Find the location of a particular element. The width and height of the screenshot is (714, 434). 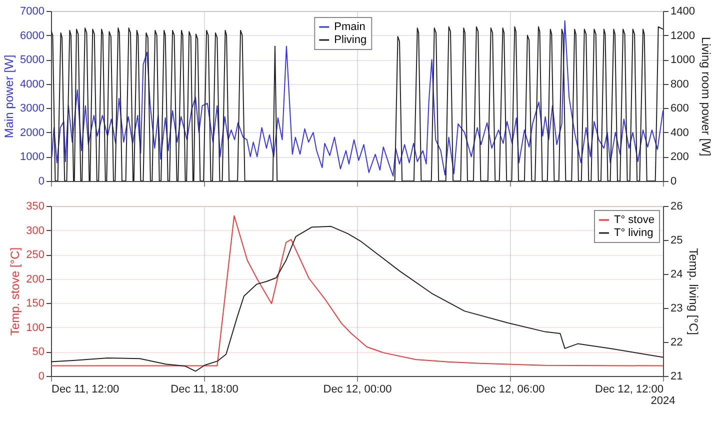

legend-label: Pmain is located at coordinates (350, 27).